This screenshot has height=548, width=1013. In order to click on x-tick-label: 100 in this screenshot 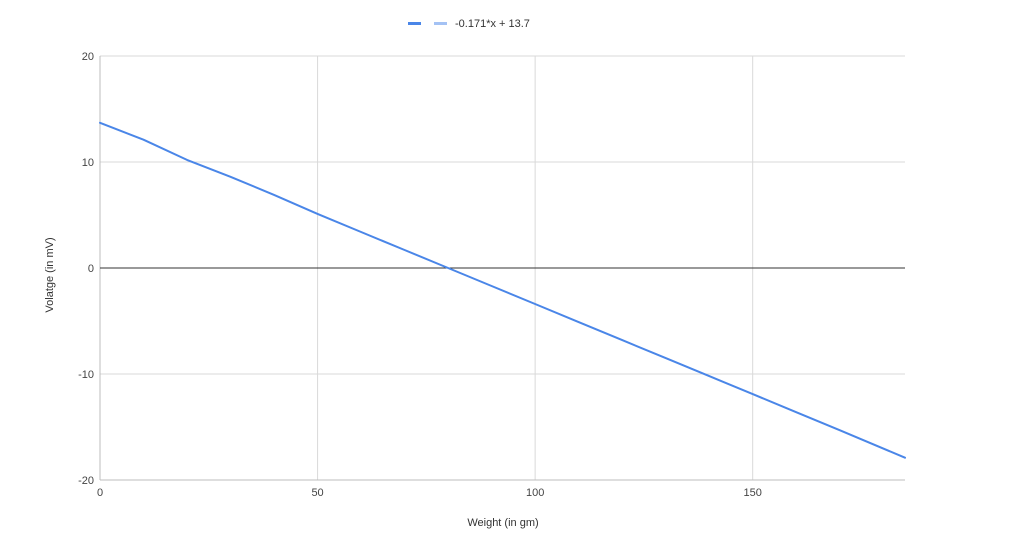, I will do `click(535, 493)`.